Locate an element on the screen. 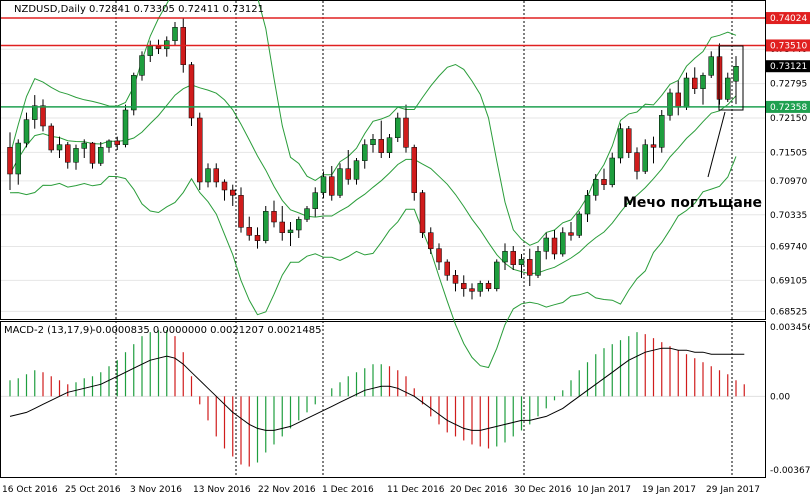 The height and width of the screenshot is (500, 810). price-level-tags: 0.74024 0.73510 0.73121 0.72358 is located at coordinates (788, 62).